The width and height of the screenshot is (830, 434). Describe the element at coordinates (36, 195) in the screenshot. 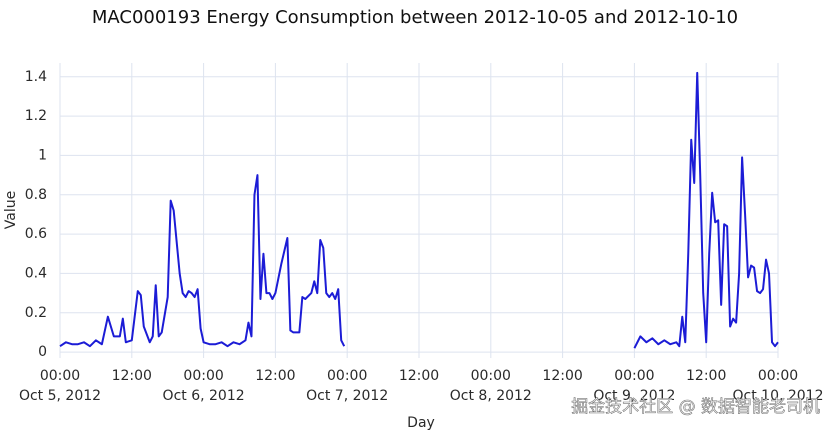

I see `y-tick-label: 0.8` at that location.